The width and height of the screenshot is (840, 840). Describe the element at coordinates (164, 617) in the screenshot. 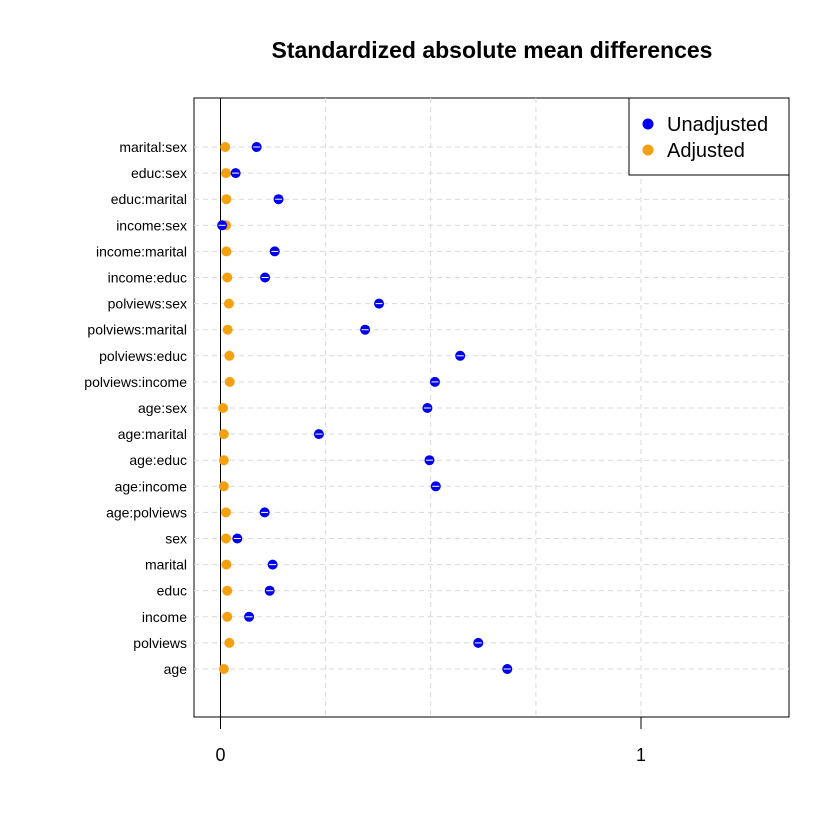

I see `y-label-income: income` at that location.